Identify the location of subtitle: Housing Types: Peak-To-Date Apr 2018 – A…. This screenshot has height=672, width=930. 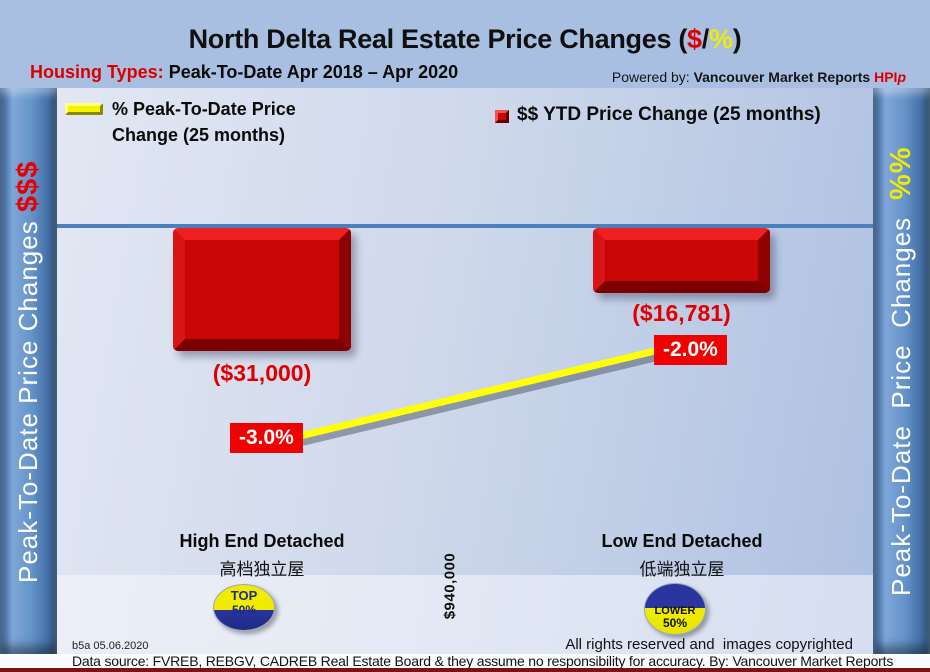
(244, 72).